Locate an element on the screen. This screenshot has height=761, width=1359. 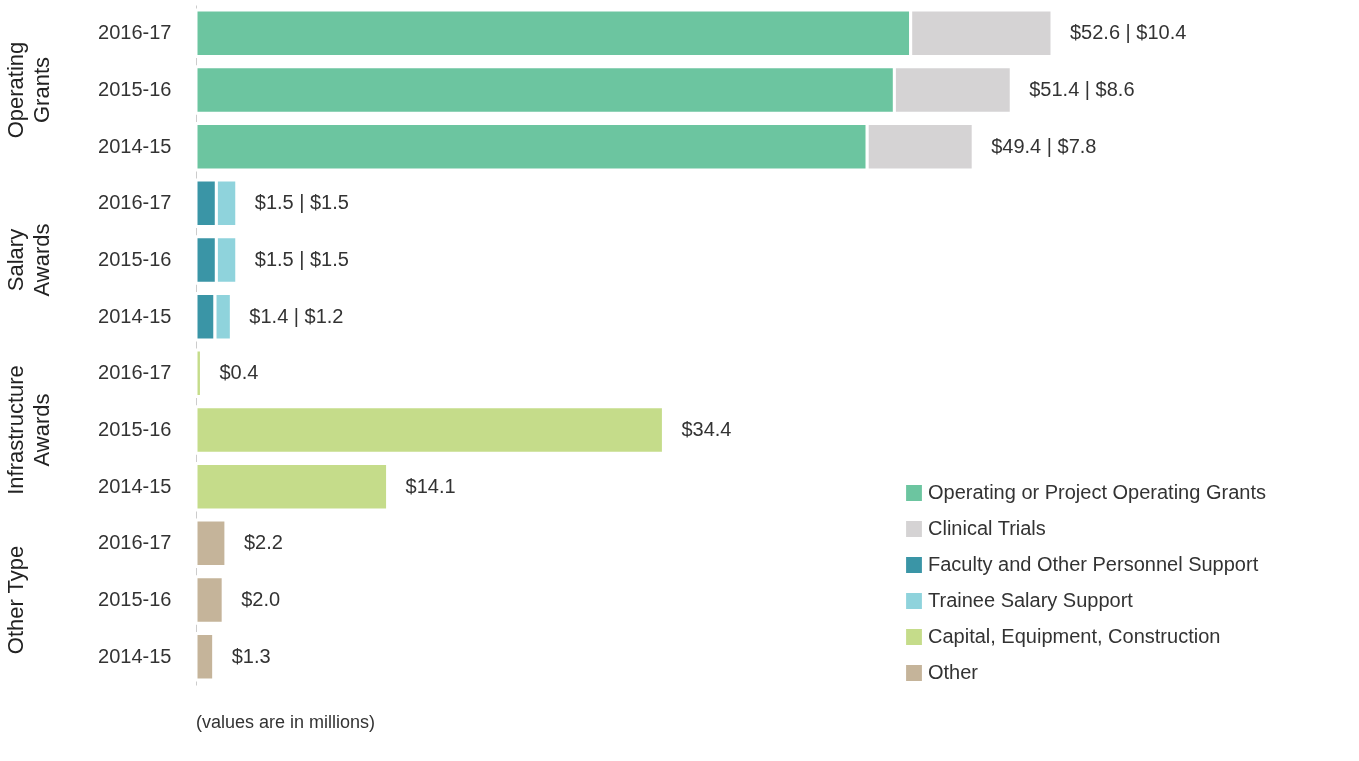
text: $51.4 | $8.6 is located at coordinates (1082, 89).